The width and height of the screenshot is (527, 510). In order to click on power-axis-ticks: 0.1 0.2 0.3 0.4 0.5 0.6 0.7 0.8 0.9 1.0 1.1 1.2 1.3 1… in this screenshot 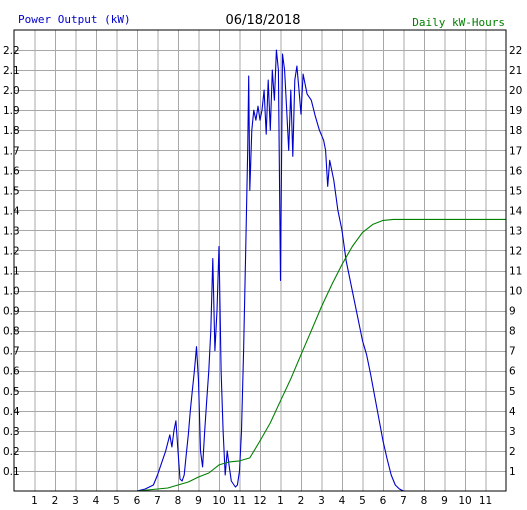, I will do `click(11, 261)`.